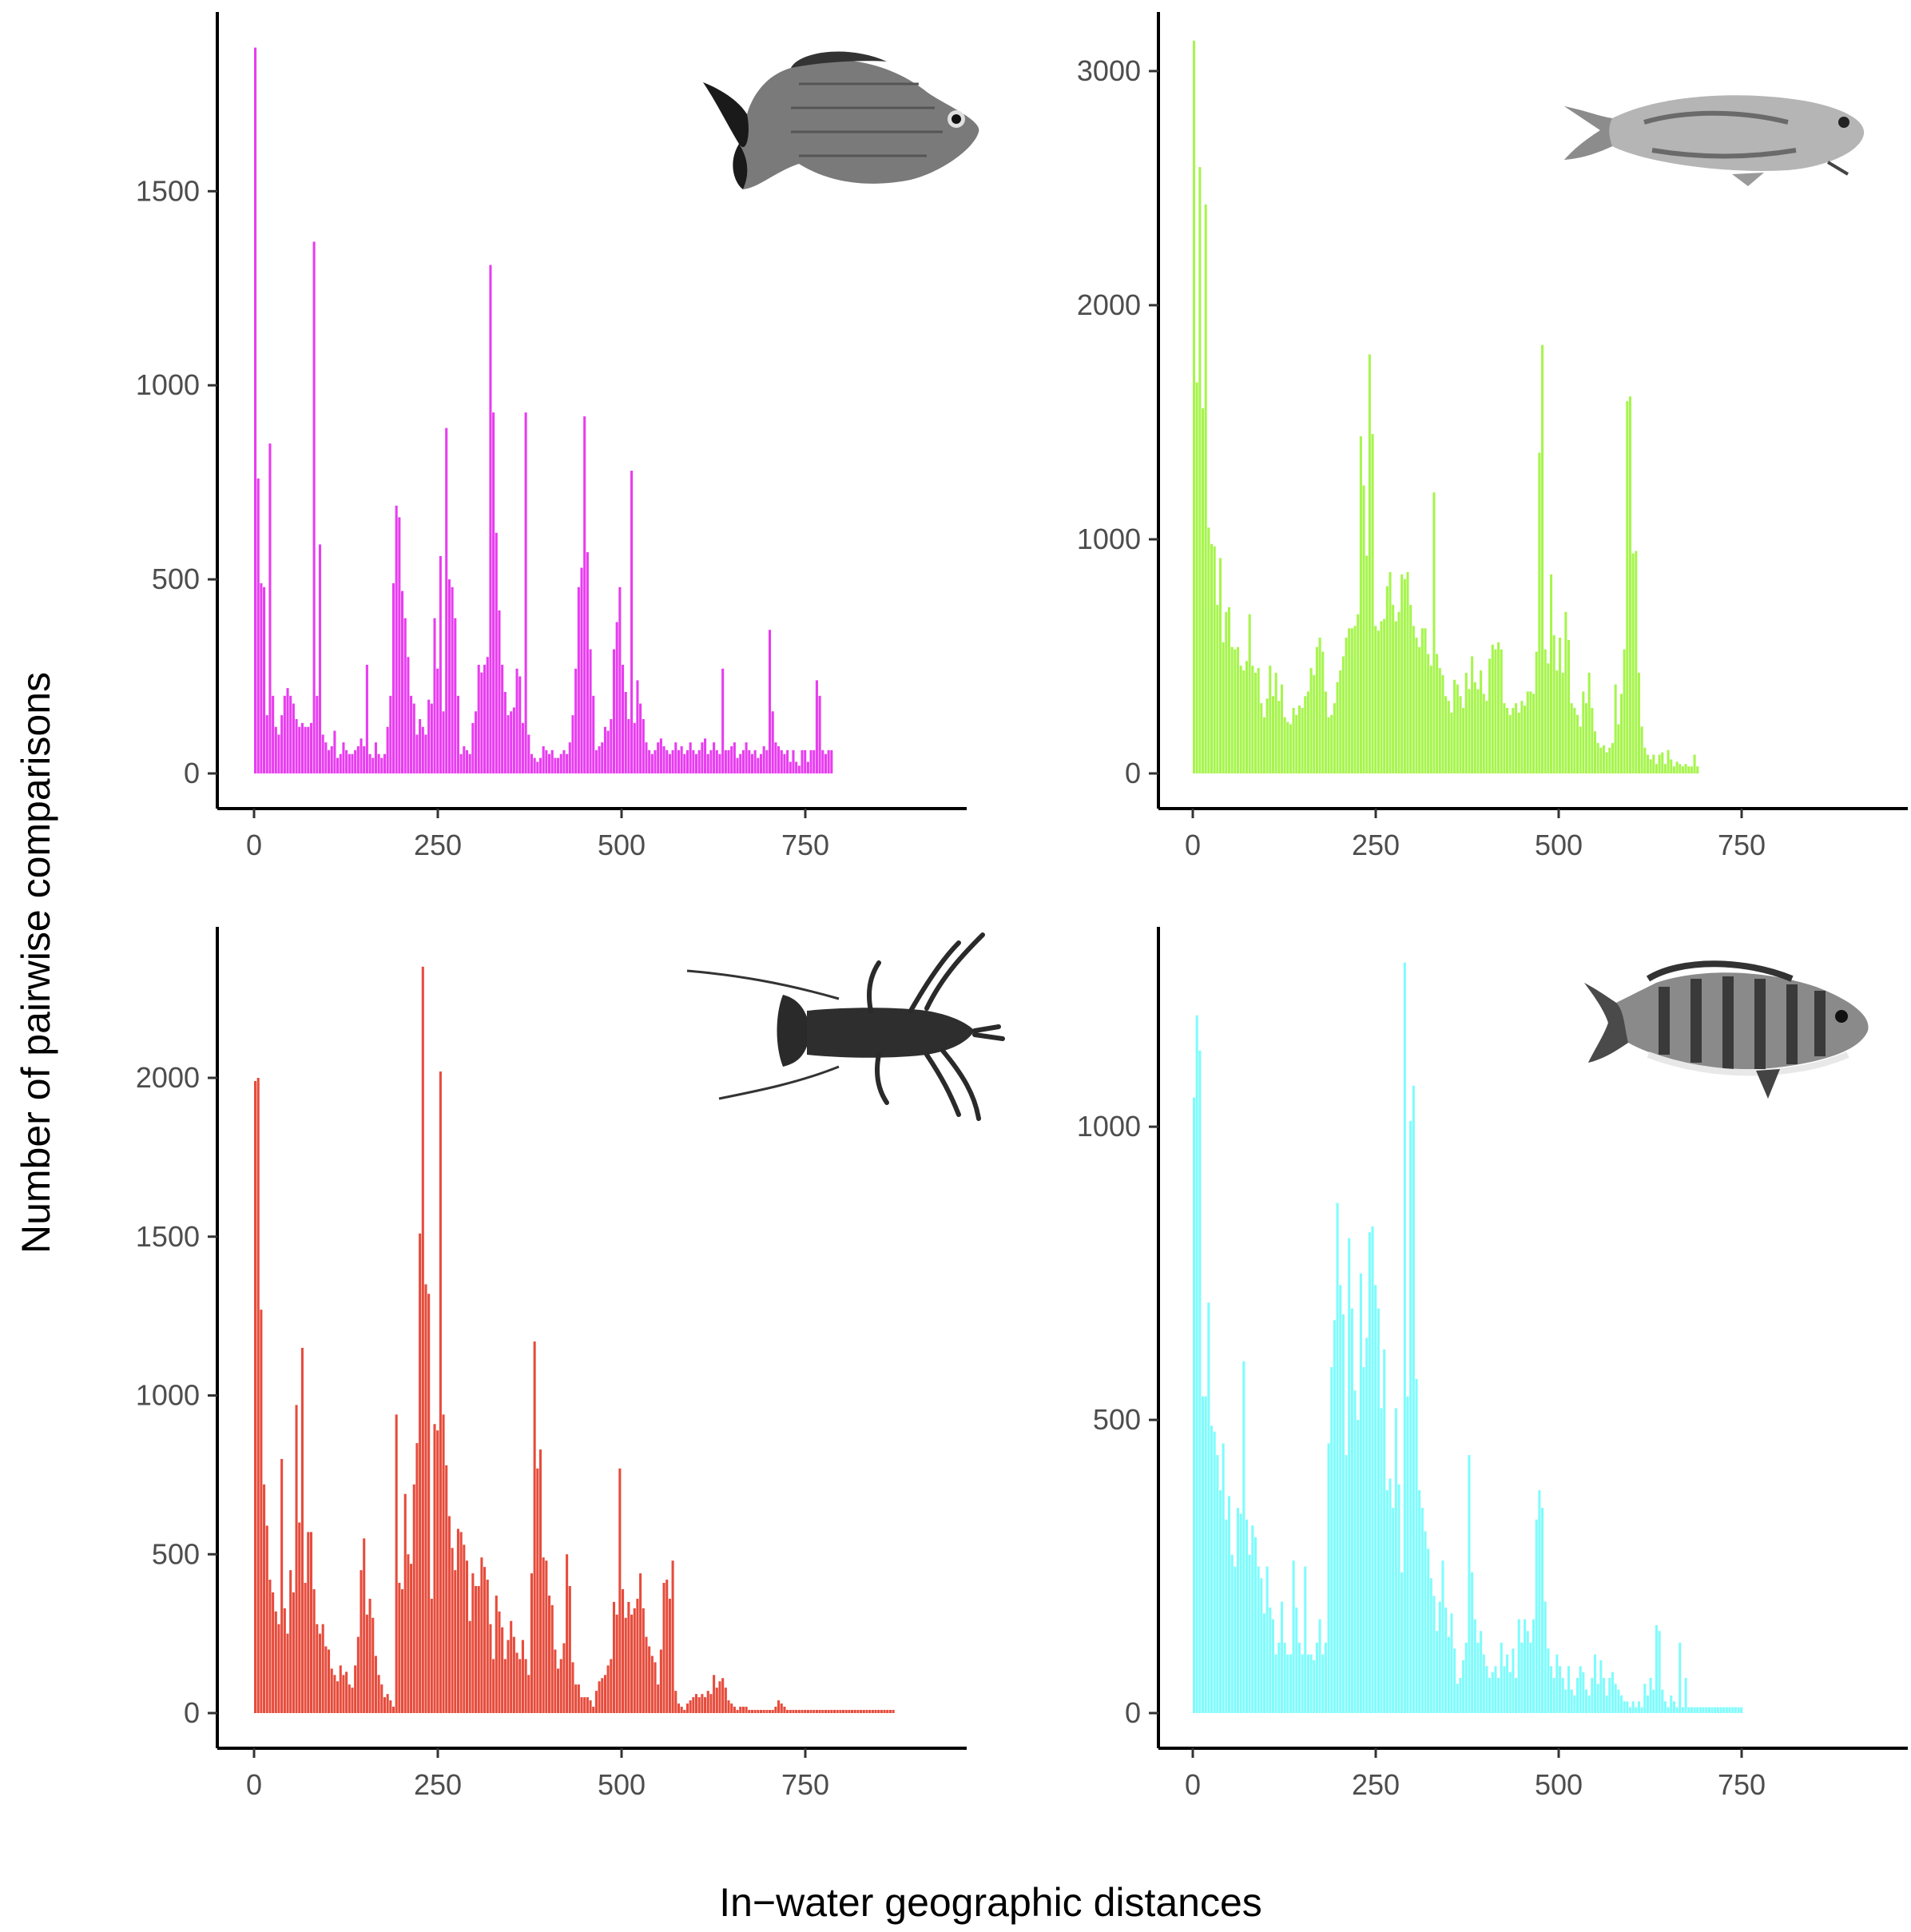 The height and width of the screenshot is (1932, 1911). Describe the element at coordinates (168, 190) in the screenshot. I see `y-tick-label: 1500` at that location.